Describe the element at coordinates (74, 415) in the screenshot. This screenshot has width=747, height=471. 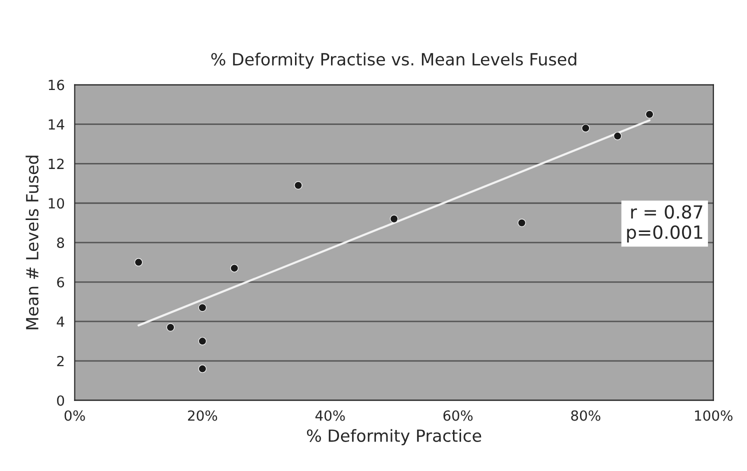
I see `x-tick-label: 0%` at that location.